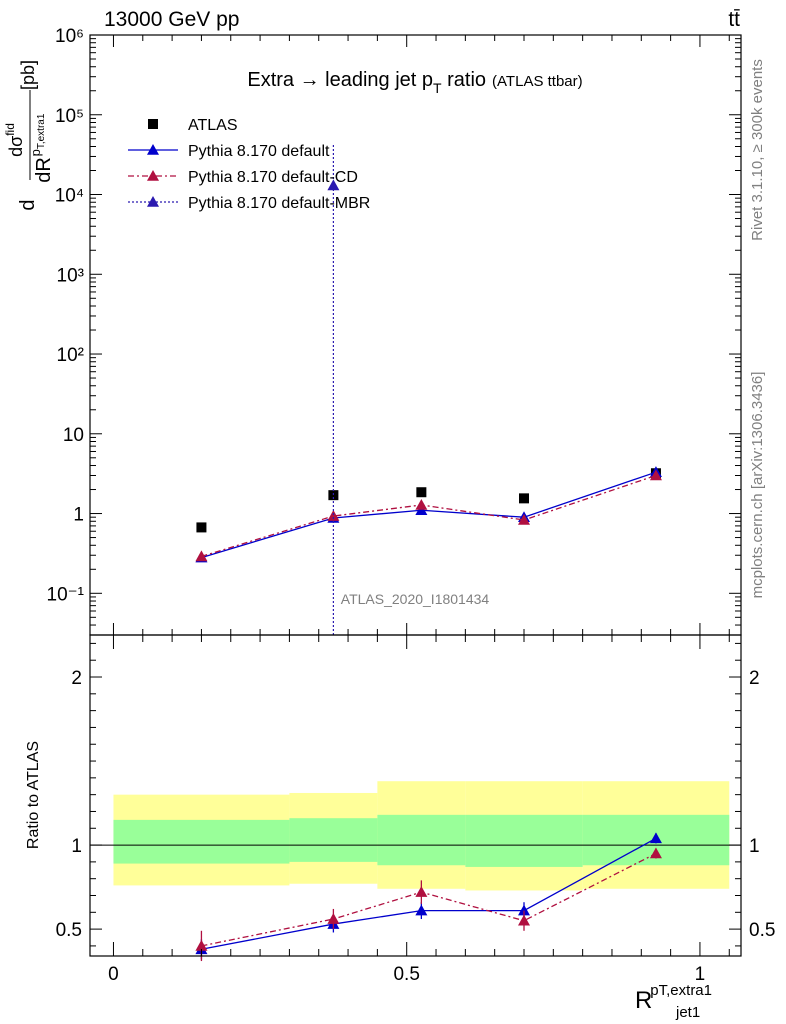 The image size is (786, 1024). I want to click on legend-label-default-mbr: Pythia 8.170 default-MBR, so click(279, 203).